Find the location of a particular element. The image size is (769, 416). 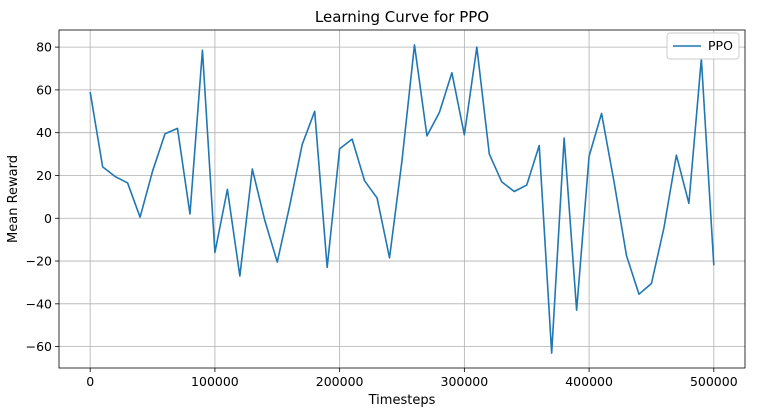

legend: PPO is located at coordinates (703, 46).